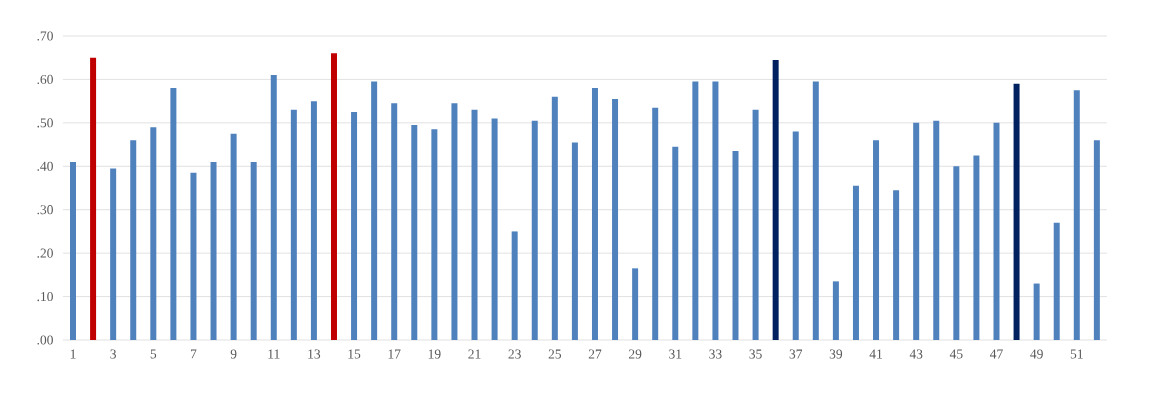 This screenshot has height=394, width=1164. Describe the element at coordinates (354, 354) in the screenshot. I see `x-tick-label: 15` at that location.